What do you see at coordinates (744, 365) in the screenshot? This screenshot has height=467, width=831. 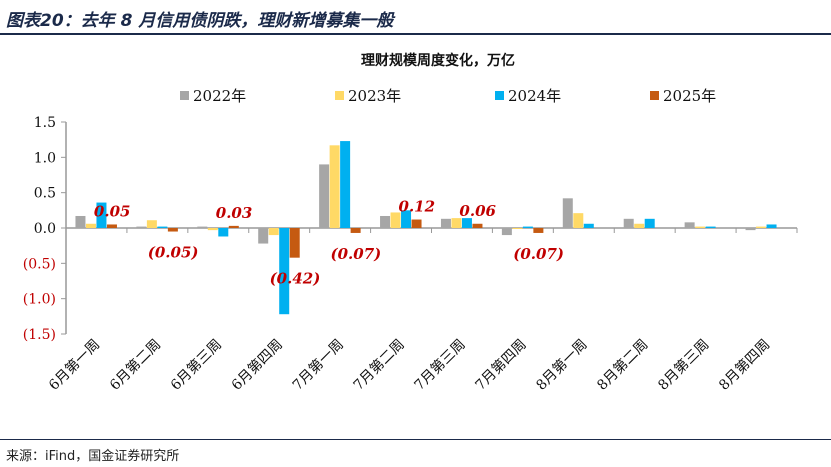 I see `x-tick-label: 8月第四周` at bounding box center [744, 365].